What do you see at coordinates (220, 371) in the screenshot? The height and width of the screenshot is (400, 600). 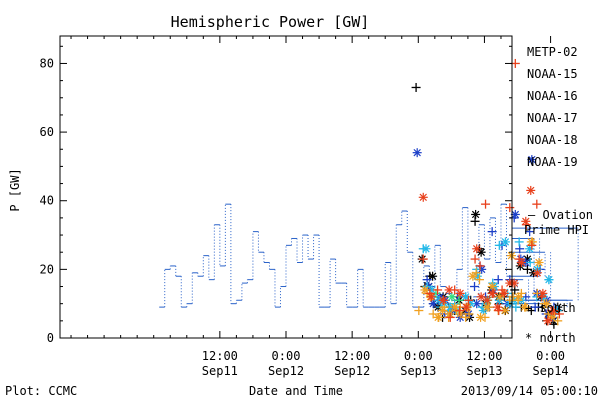 I see `x-tick-day: Sep11` at bounding box center [220, 371].